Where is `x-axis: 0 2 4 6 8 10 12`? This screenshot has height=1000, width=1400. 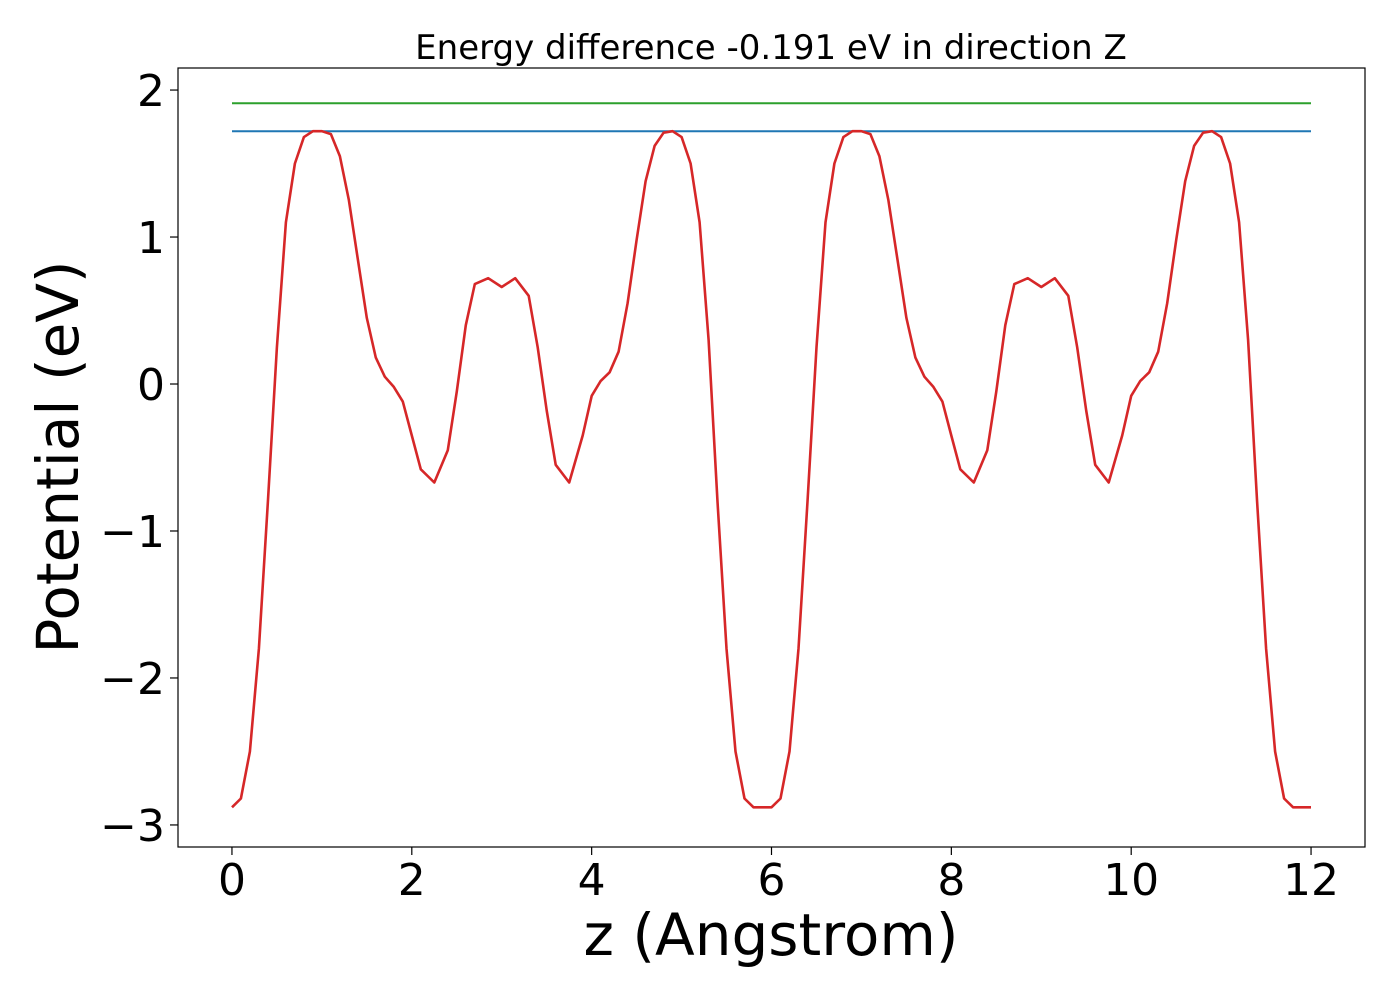
x-axis: 0 2 4 6 8 10 12 is located at coordinates (778, 876).